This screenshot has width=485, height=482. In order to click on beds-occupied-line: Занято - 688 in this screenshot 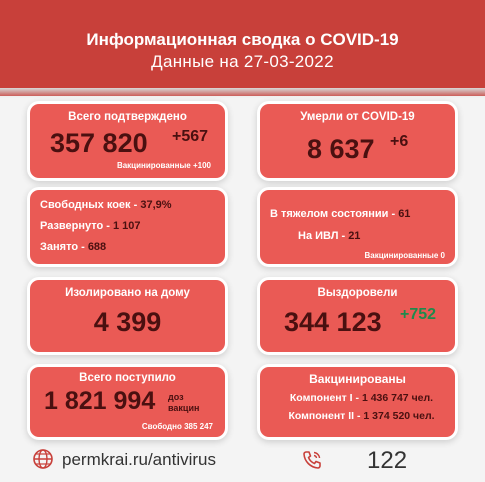, I will do `click(132, 247)`.